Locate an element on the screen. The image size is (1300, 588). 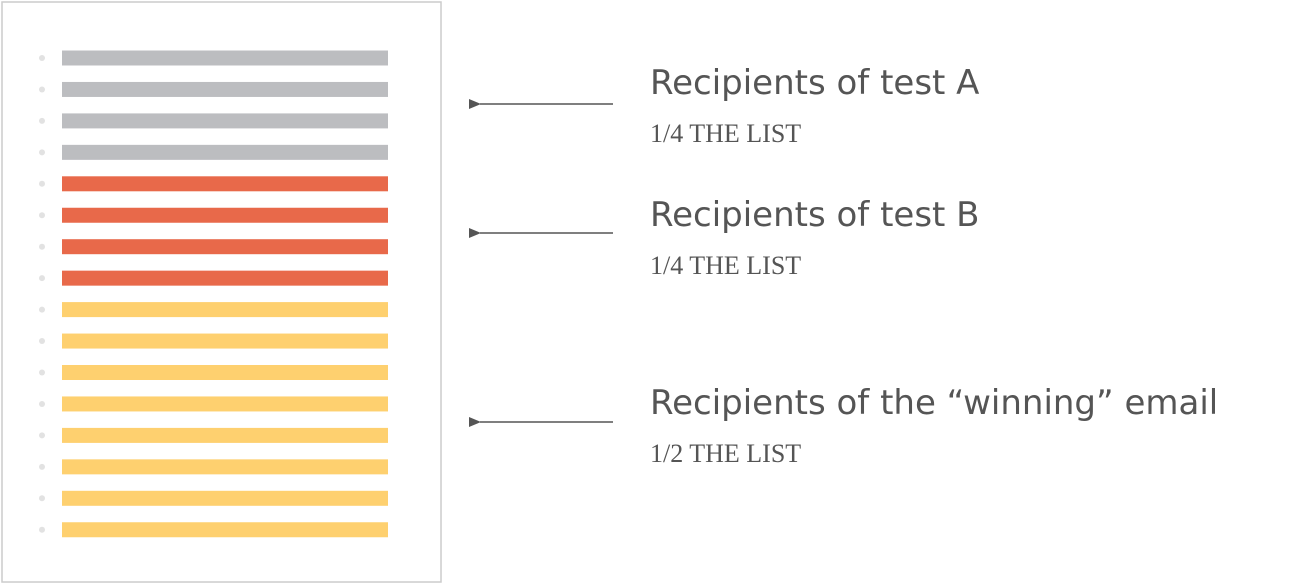
group-title: Recipients of test A is located at coordinates (814, 83).